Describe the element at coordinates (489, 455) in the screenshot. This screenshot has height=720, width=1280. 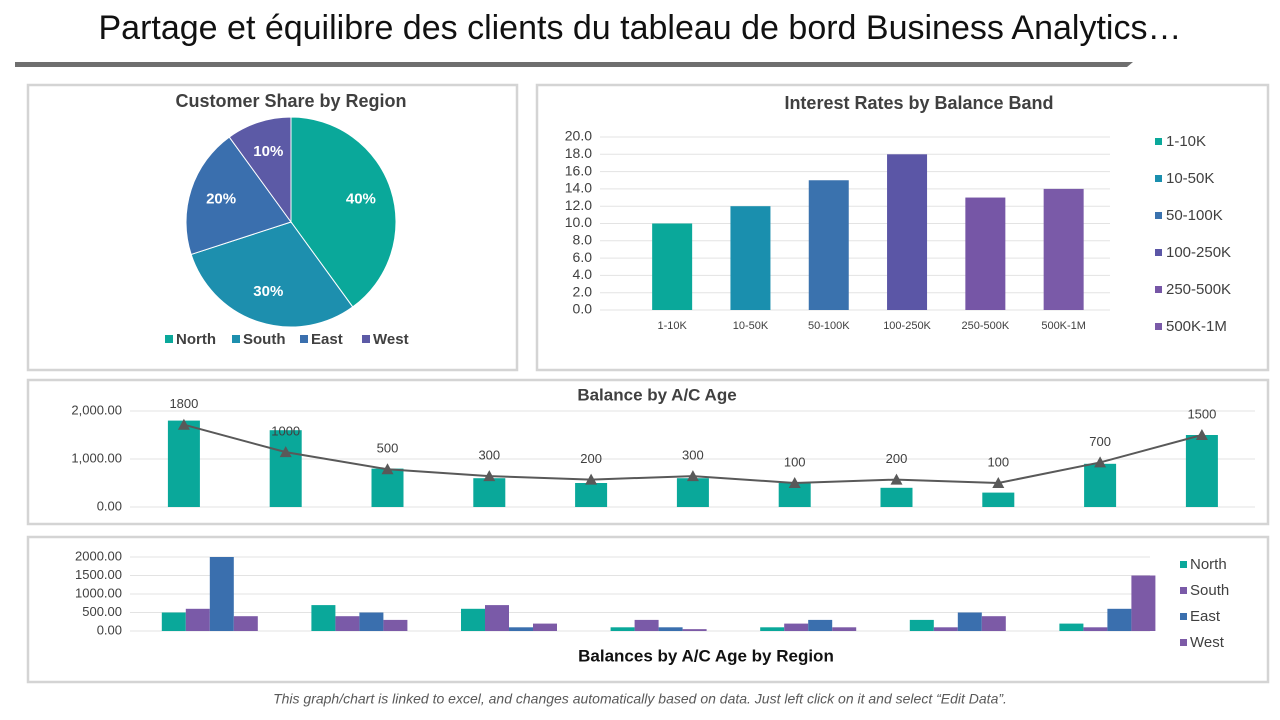
I see `data-label: 300` at that location.